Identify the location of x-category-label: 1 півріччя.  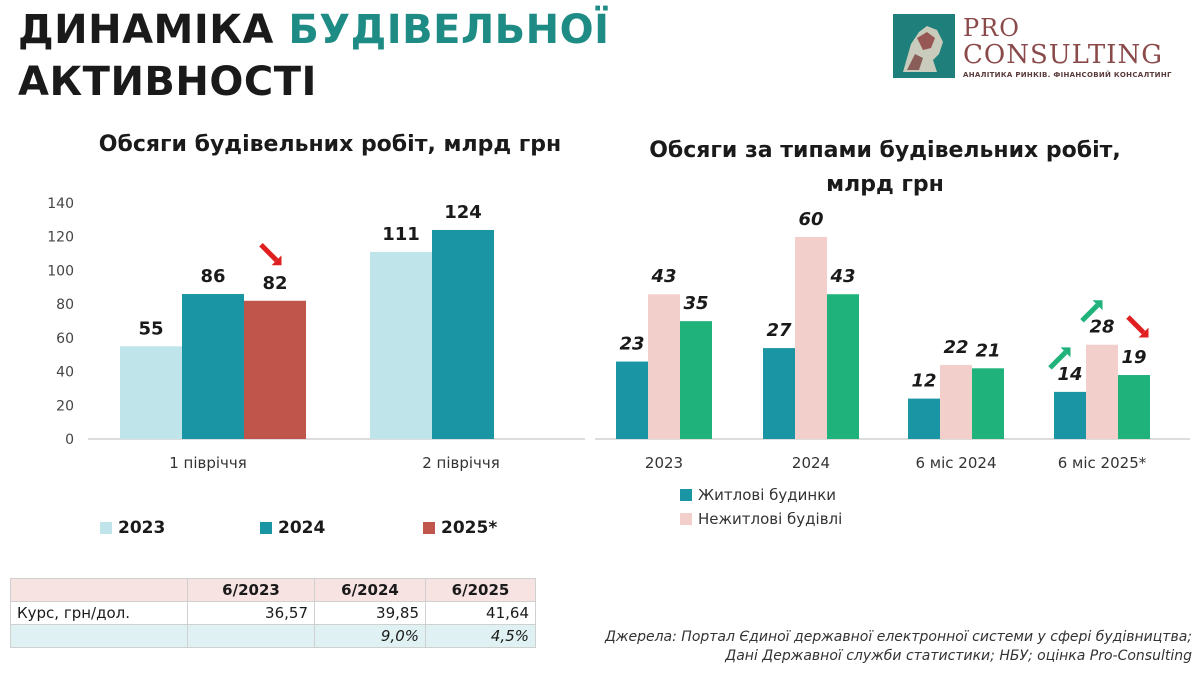
(208, 463).